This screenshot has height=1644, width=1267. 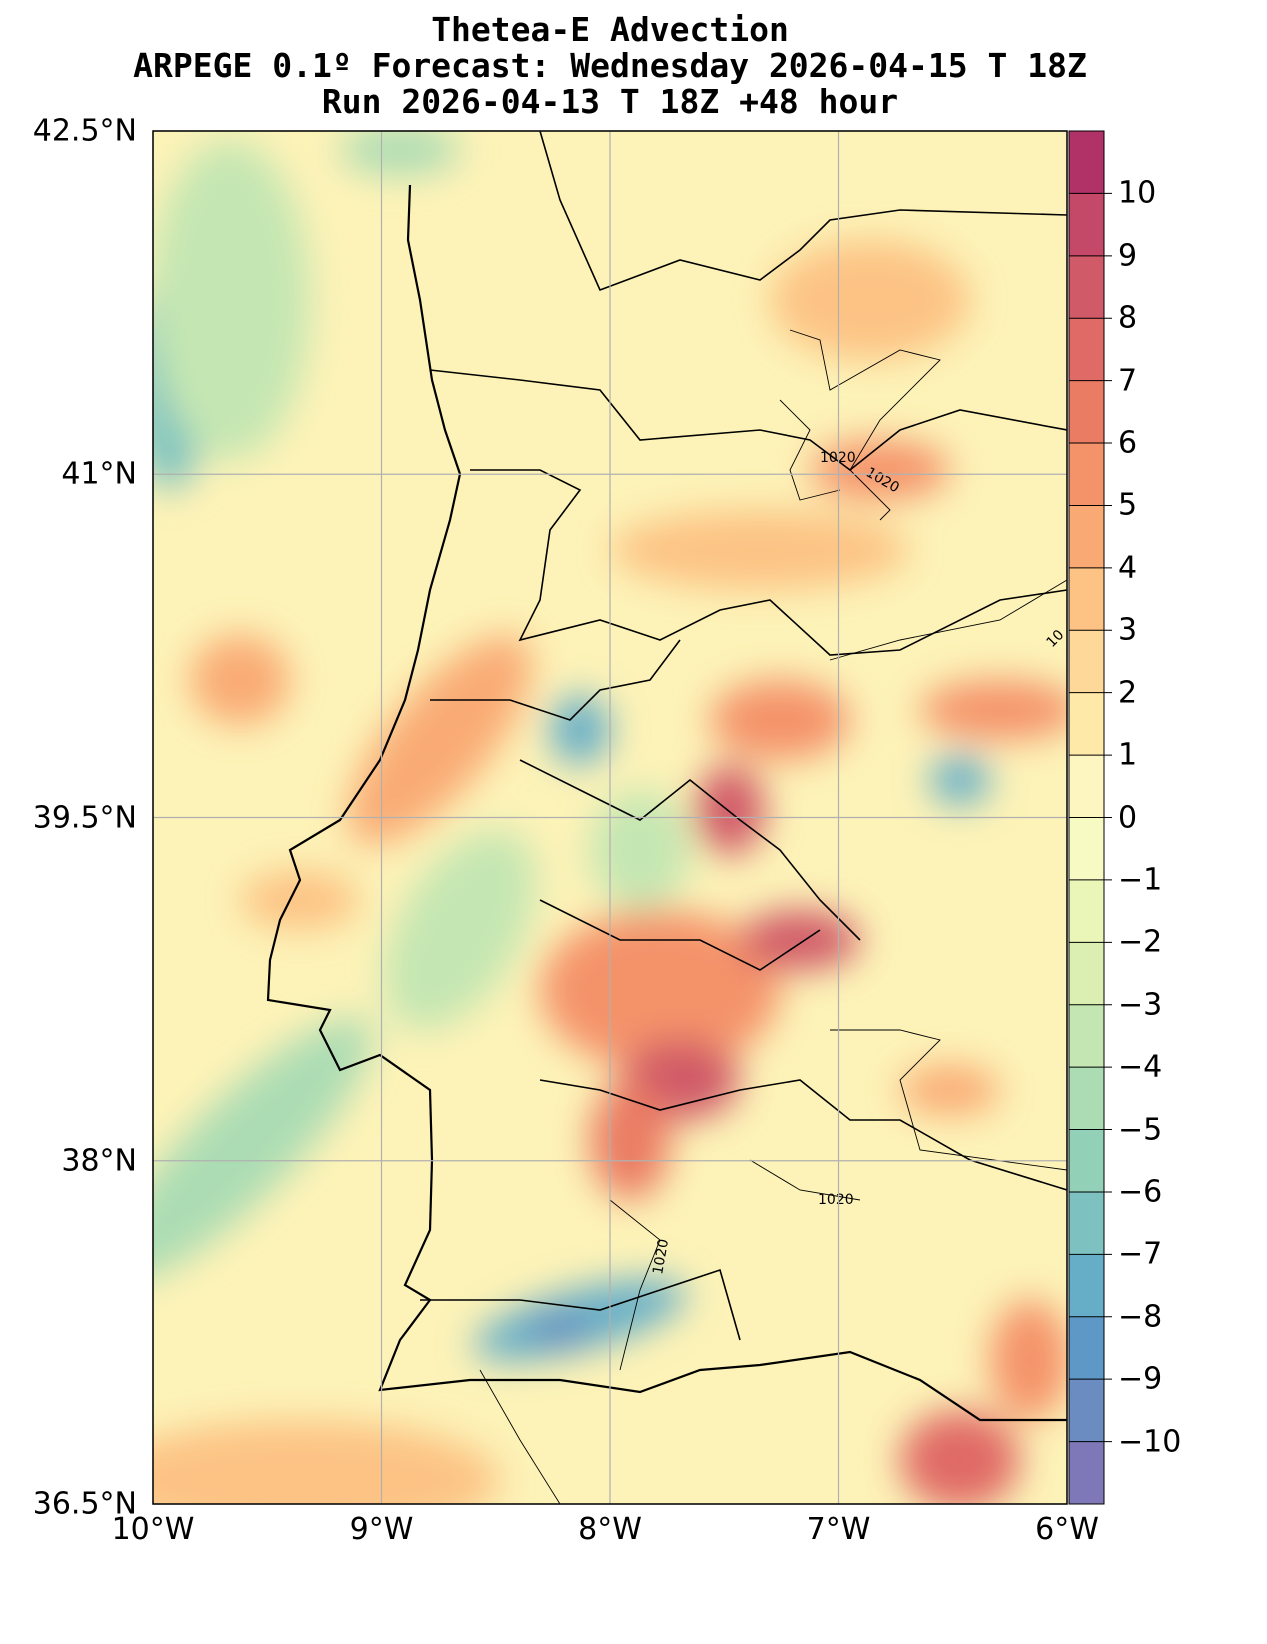 What do you see at coordinates (381, 1529) in the screenshot?
I see `lon-tick-label: 9°W` at bounding box center [381, 1529].